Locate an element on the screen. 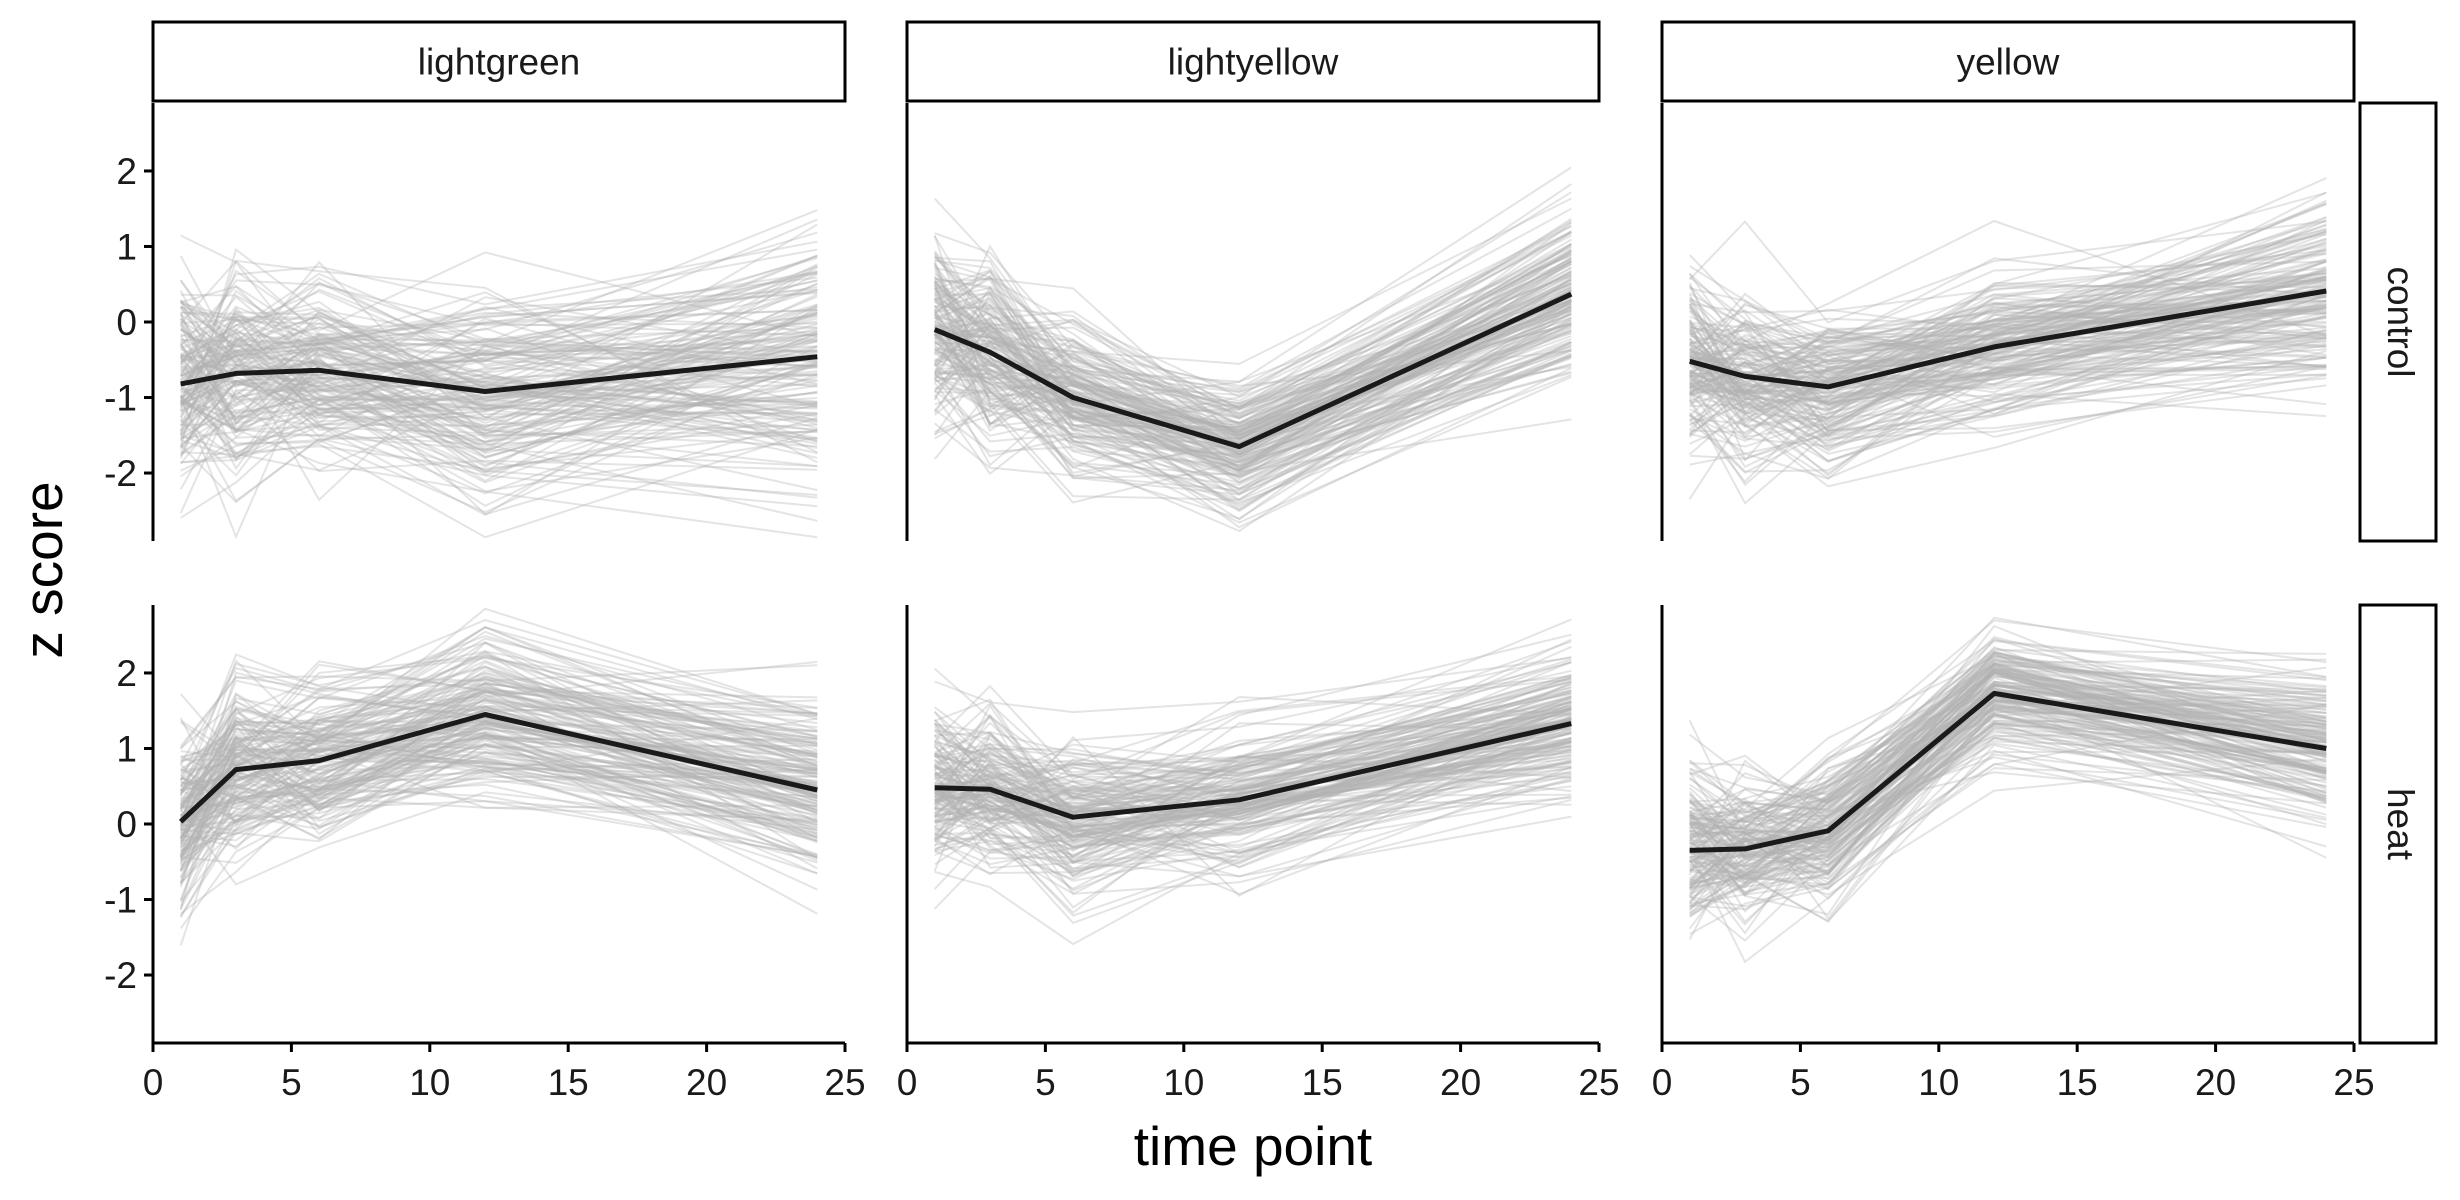  x-tick-label: 20 is located at coordinates (2215, 1082).